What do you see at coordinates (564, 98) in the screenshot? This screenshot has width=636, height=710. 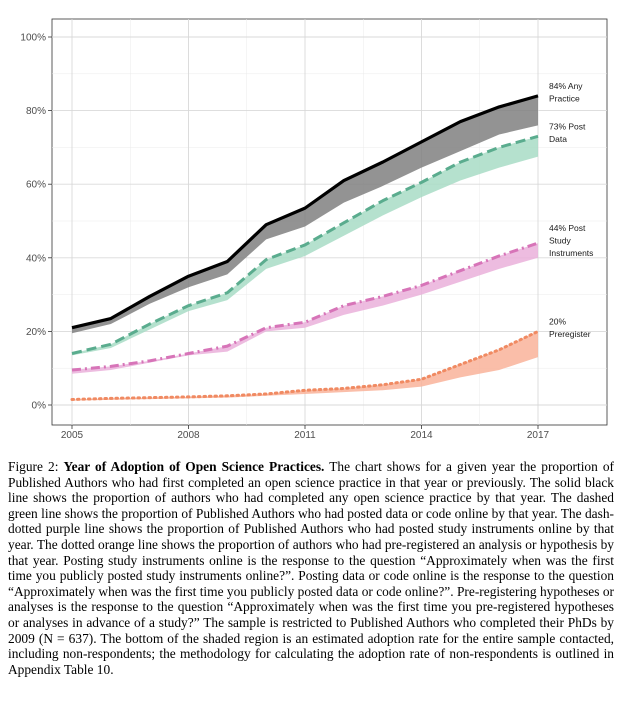 I see `annotation-any: Practice` at bounding box center [564, 98].